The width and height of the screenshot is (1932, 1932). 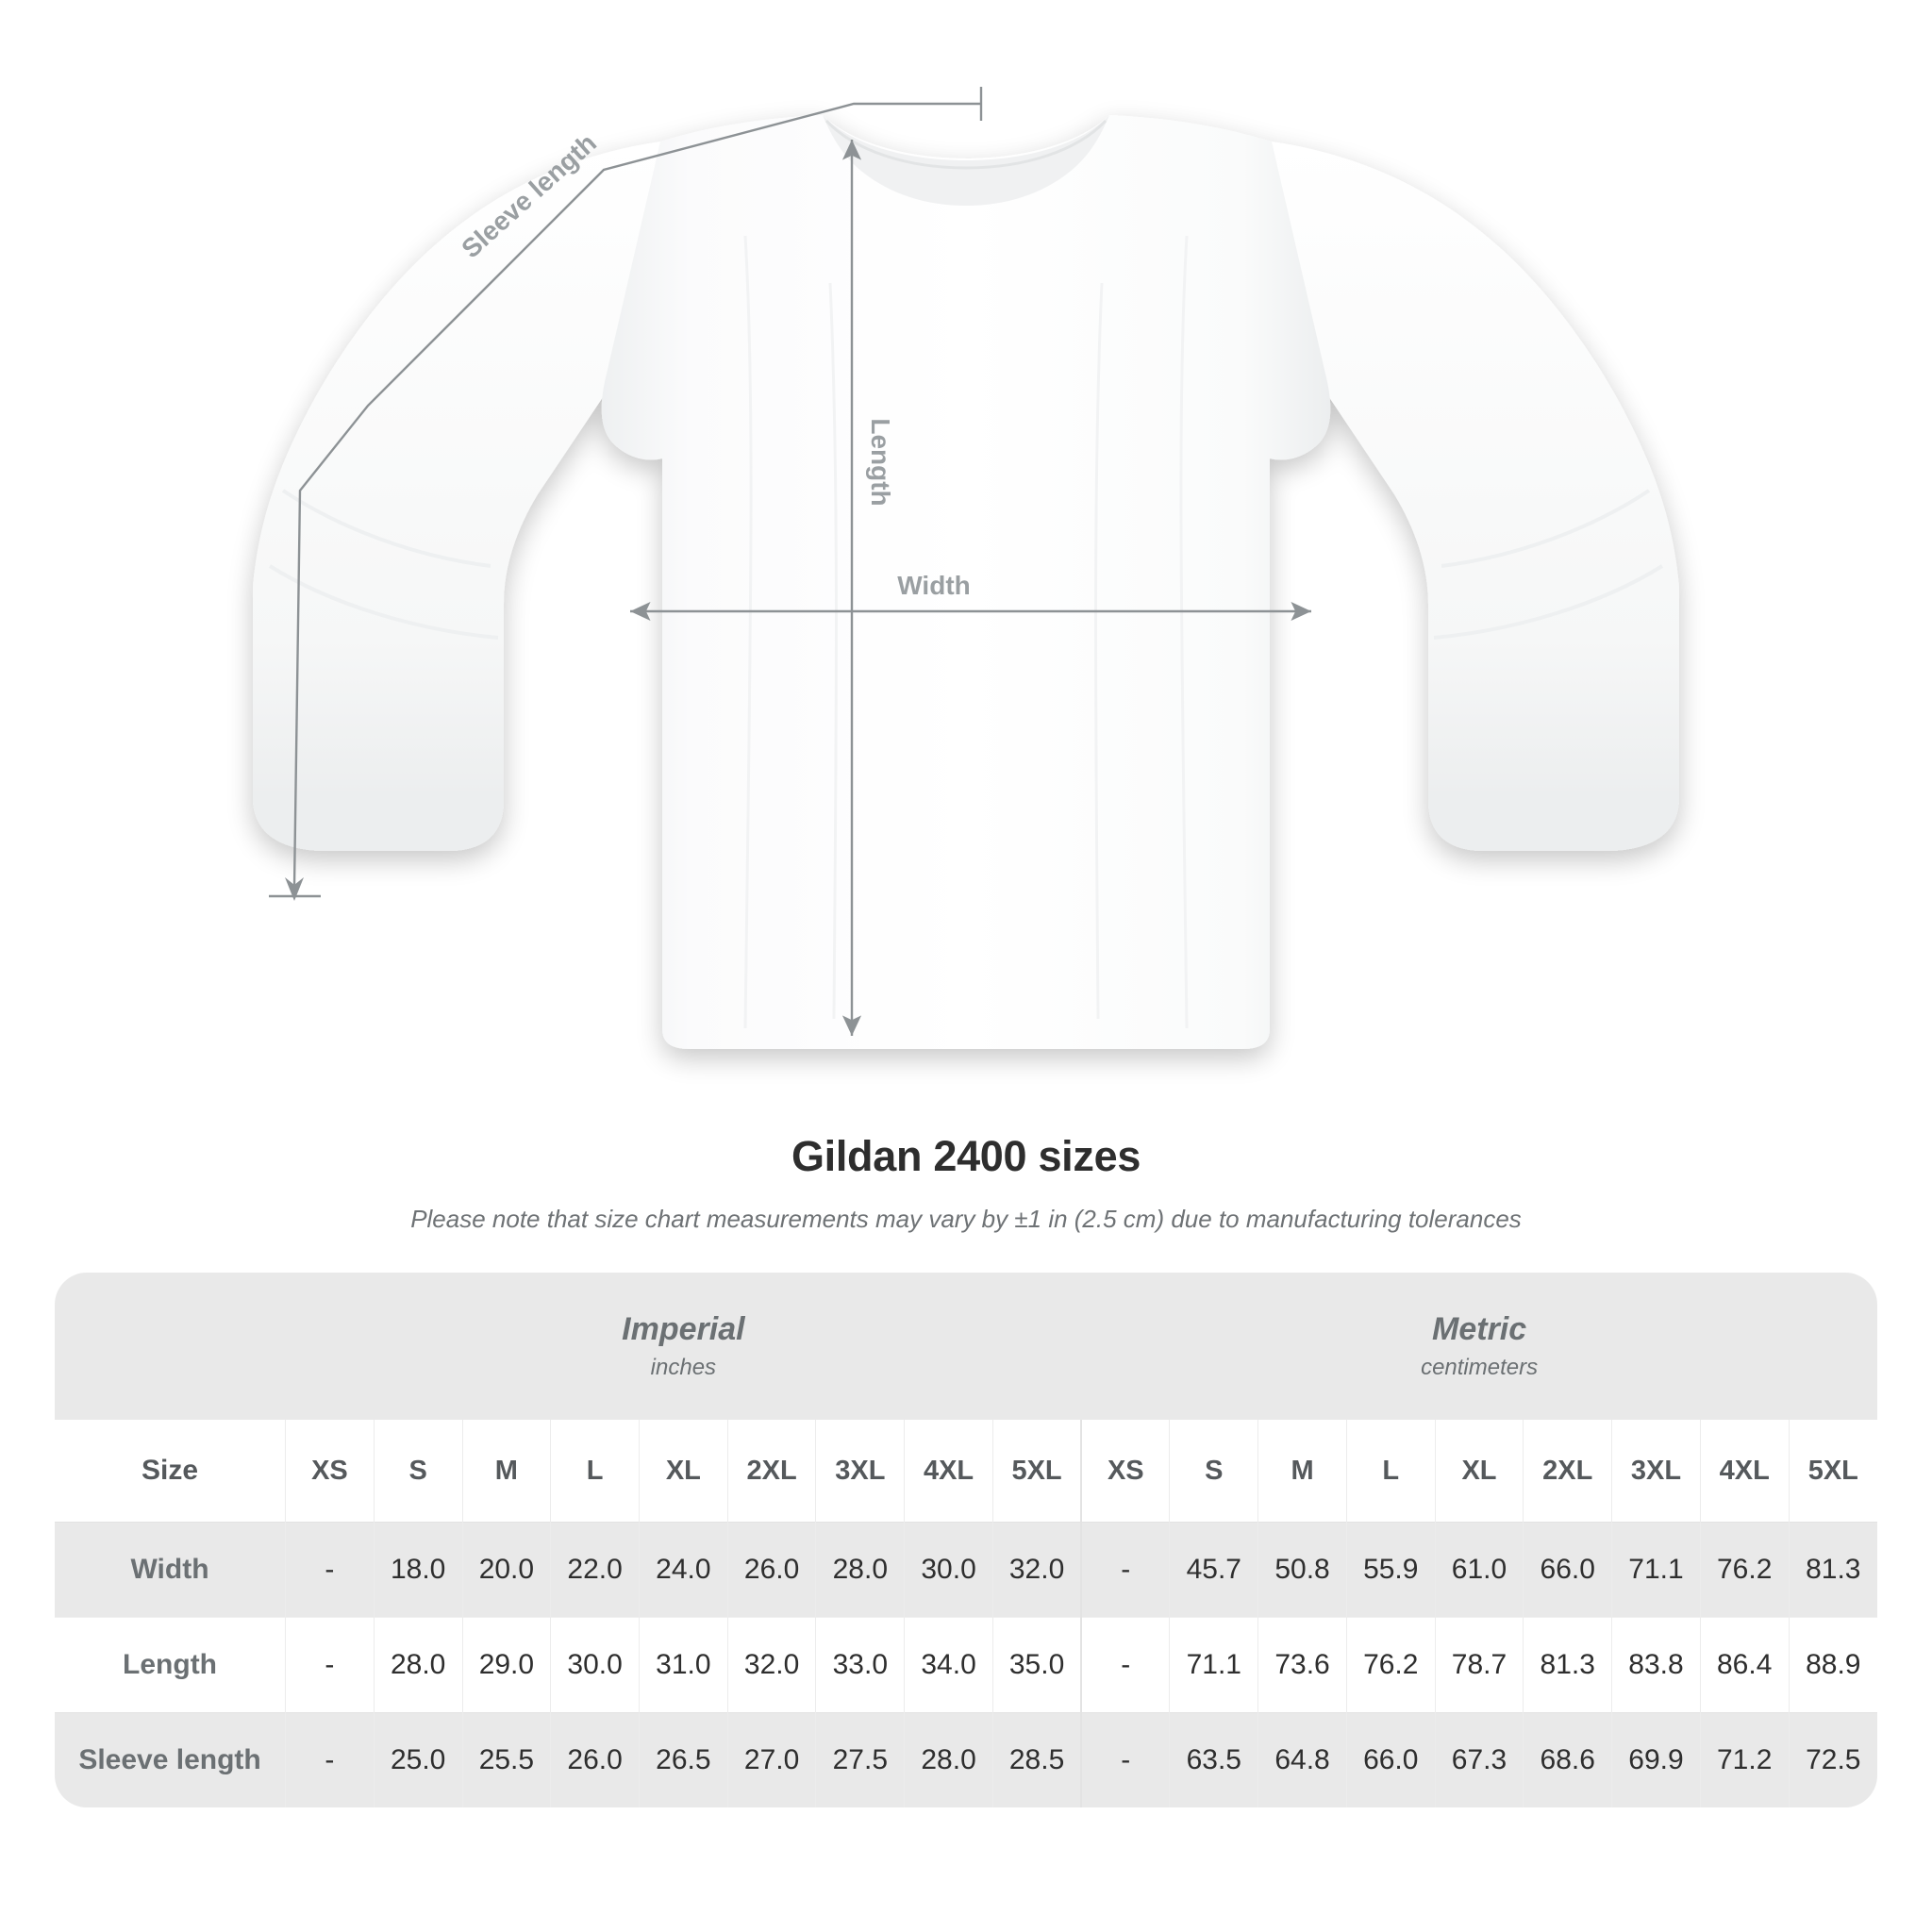 I want to click on cell-width-imperial-3xl: 28.0, so click(x=860, y=1570).